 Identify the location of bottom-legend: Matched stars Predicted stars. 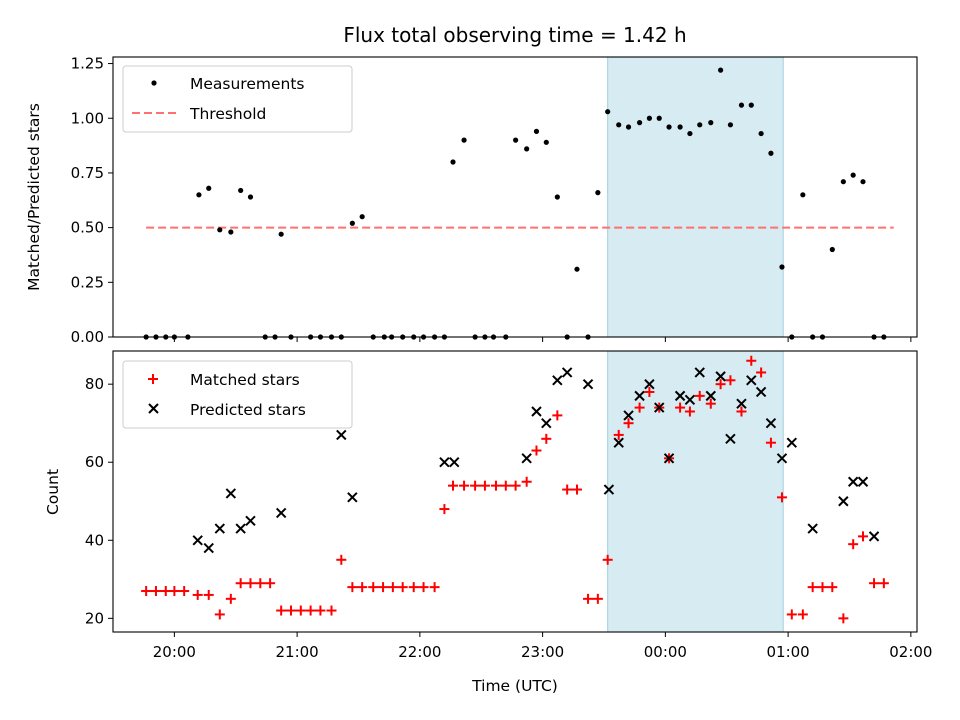
(237, 394).